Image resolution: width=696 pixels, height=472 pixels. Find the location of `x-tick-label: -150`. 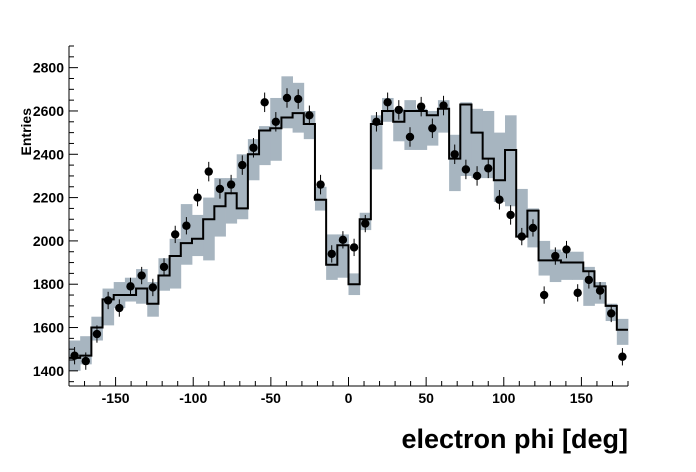

x-tick-label: -150 is located at coordinates (116, 398).